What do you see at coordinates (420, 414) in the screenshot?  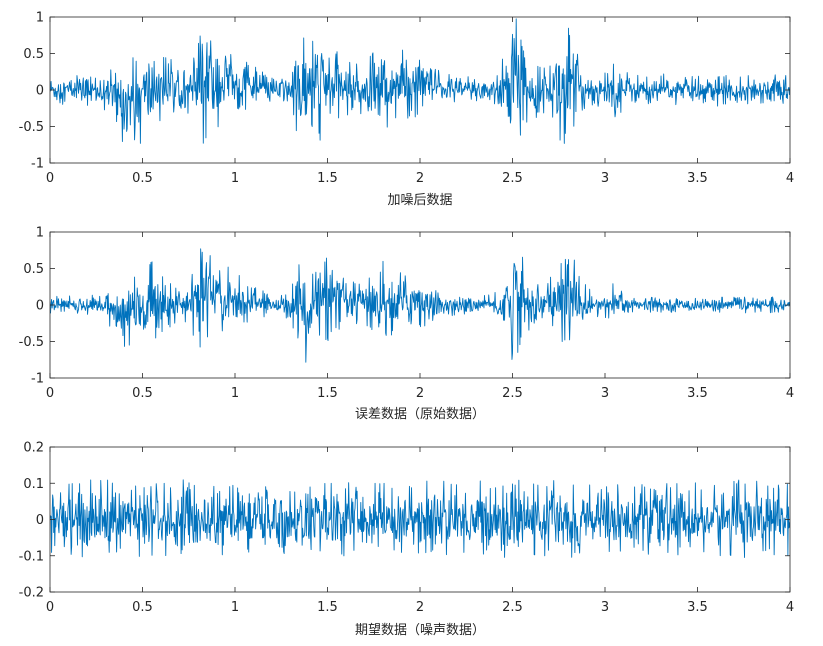 I see `x-axis-label: 误差数据（原始数据）` at bounding box center [420, 414].